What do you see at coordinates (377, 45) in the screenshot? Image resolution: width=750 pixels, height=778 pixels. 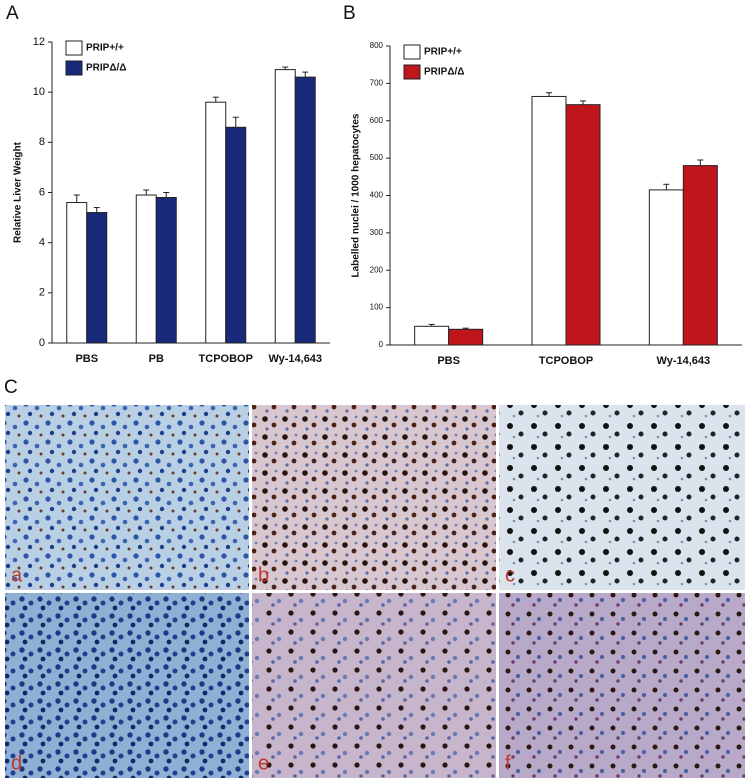 I see `y-tick-label: 800` at bounding box center [377, 45].